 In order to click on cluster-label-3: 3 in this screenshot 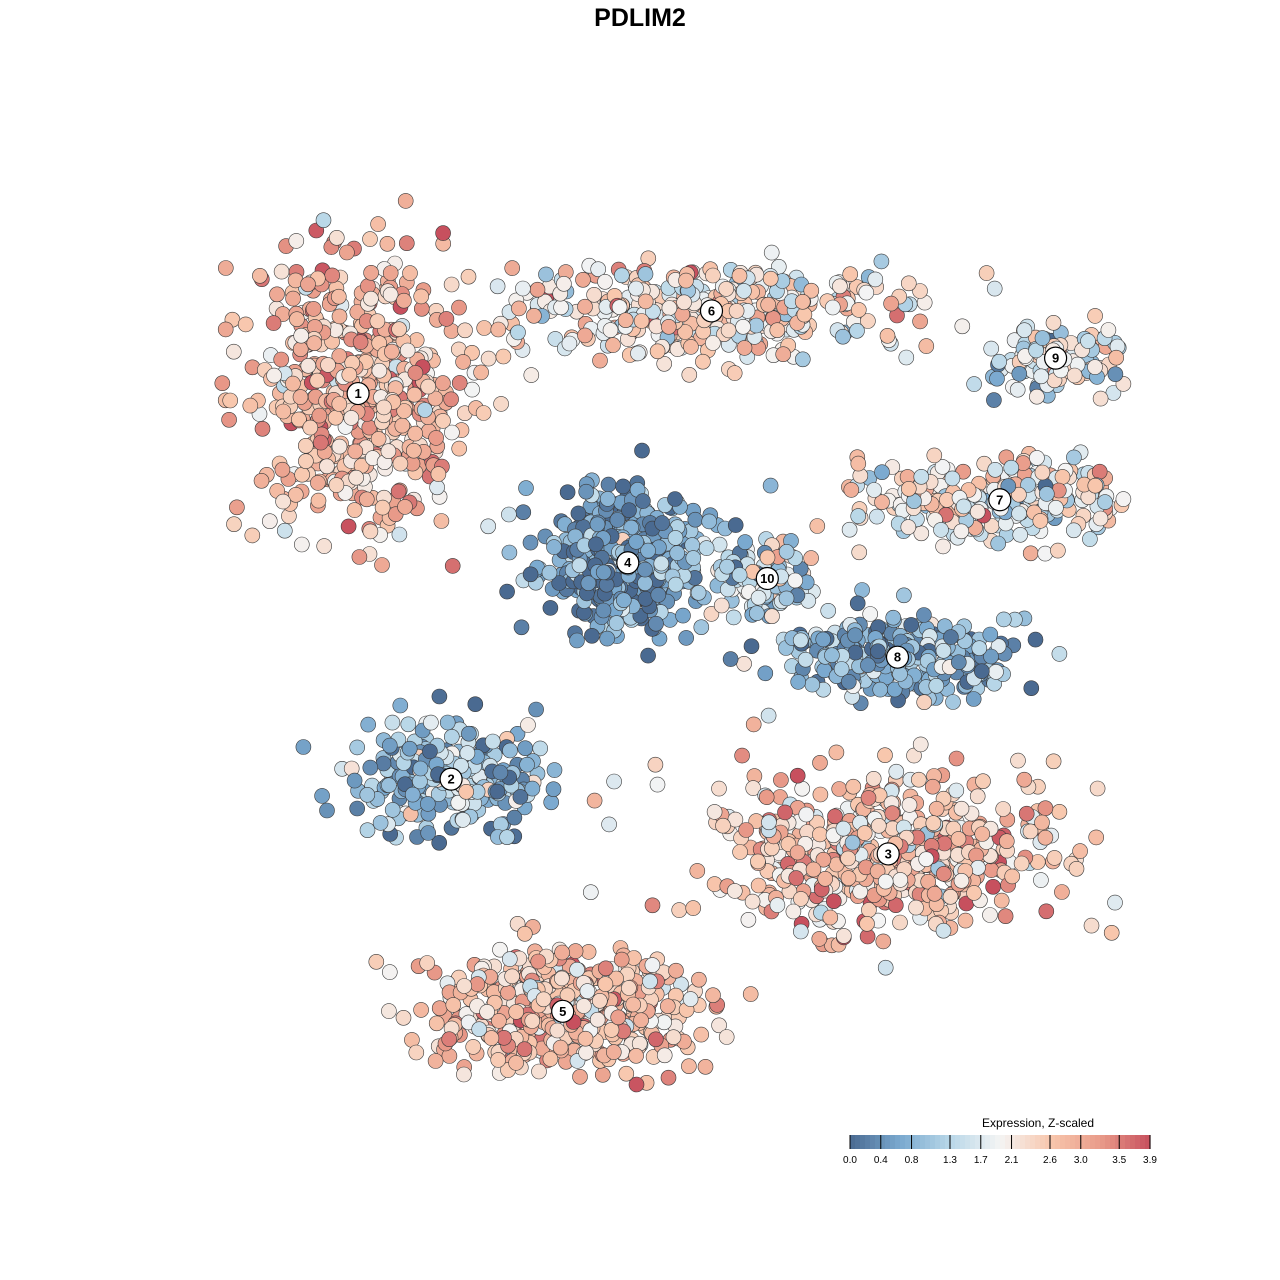, I will do `click(888, 854)`.